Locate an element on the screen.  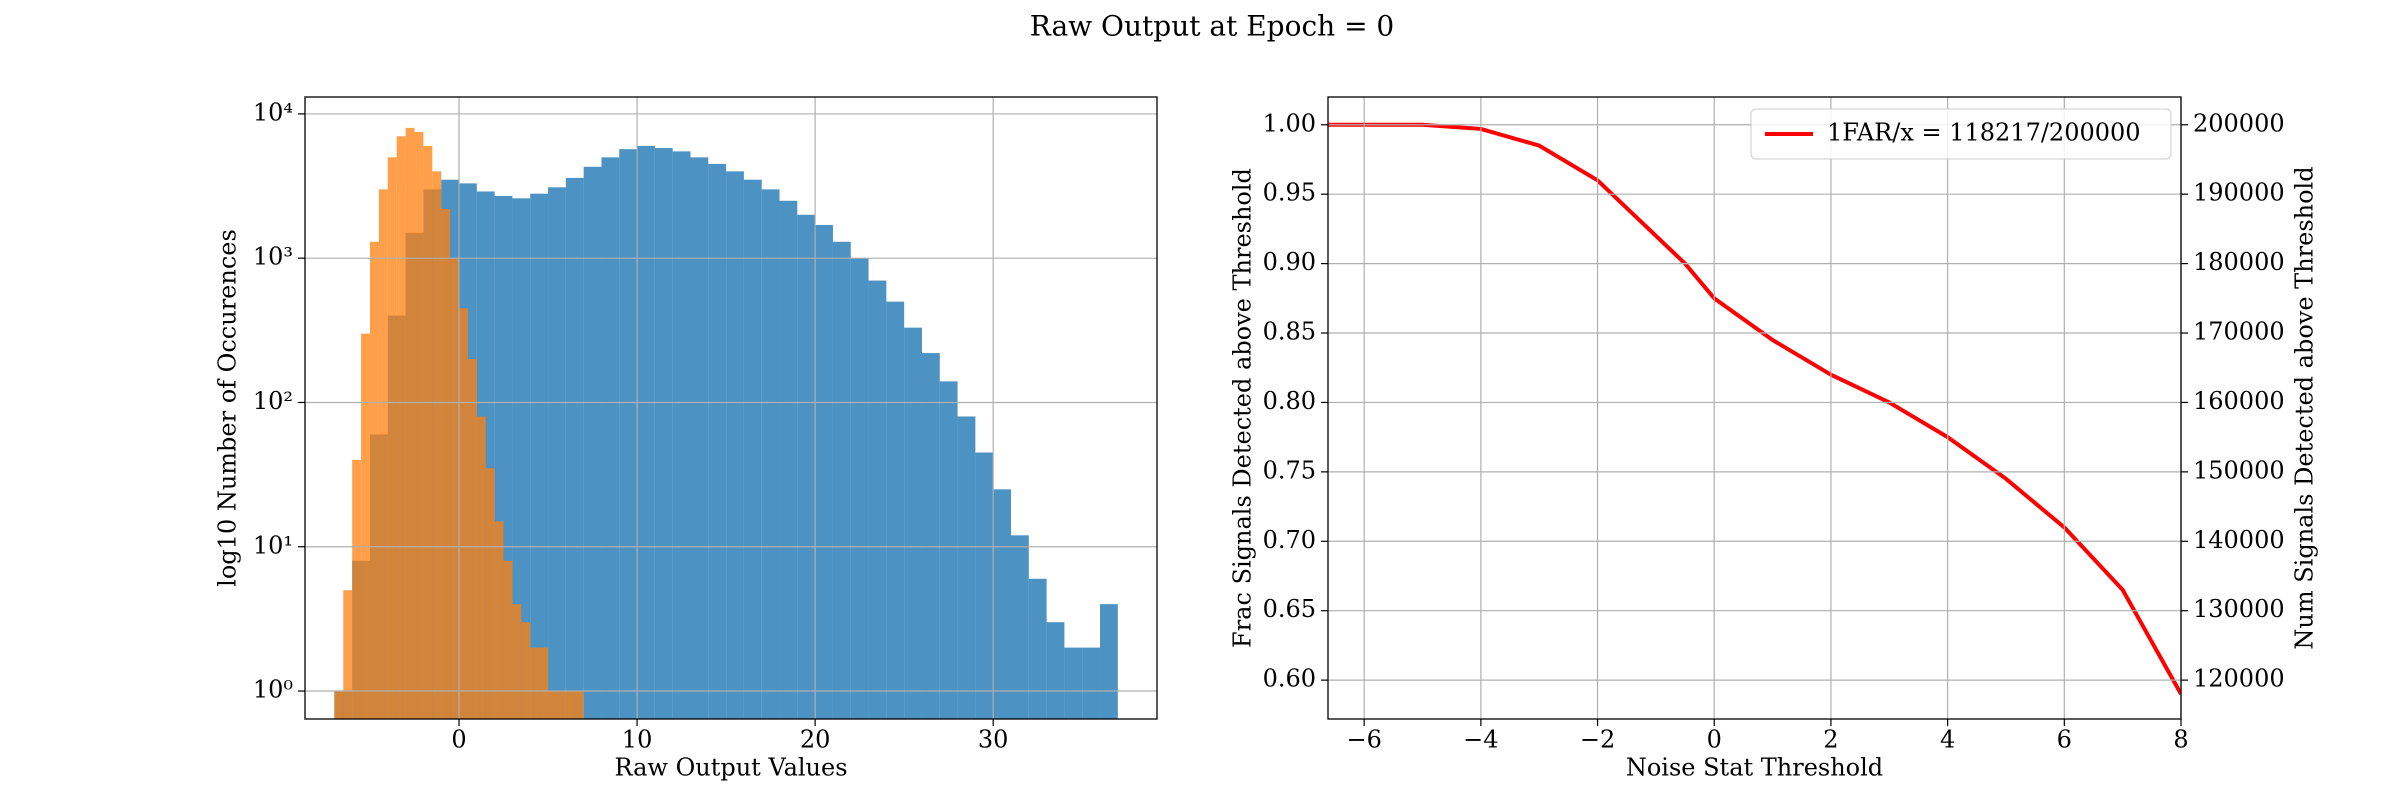
legend-box is located at coordinates (1961, 134).